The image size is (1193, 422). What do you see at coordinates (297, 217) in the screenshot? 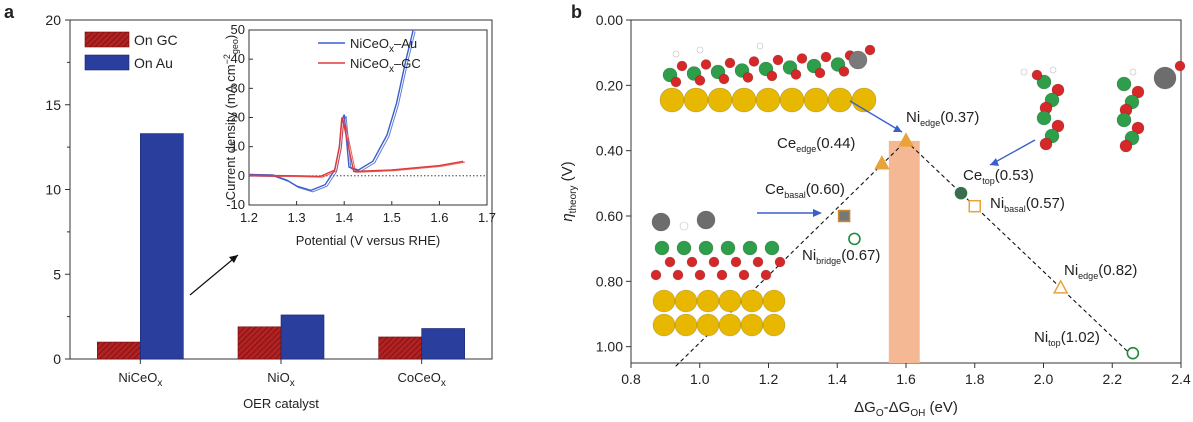
I see `inset-x-tick-label: 1.3` at bounding box center [297, 217].